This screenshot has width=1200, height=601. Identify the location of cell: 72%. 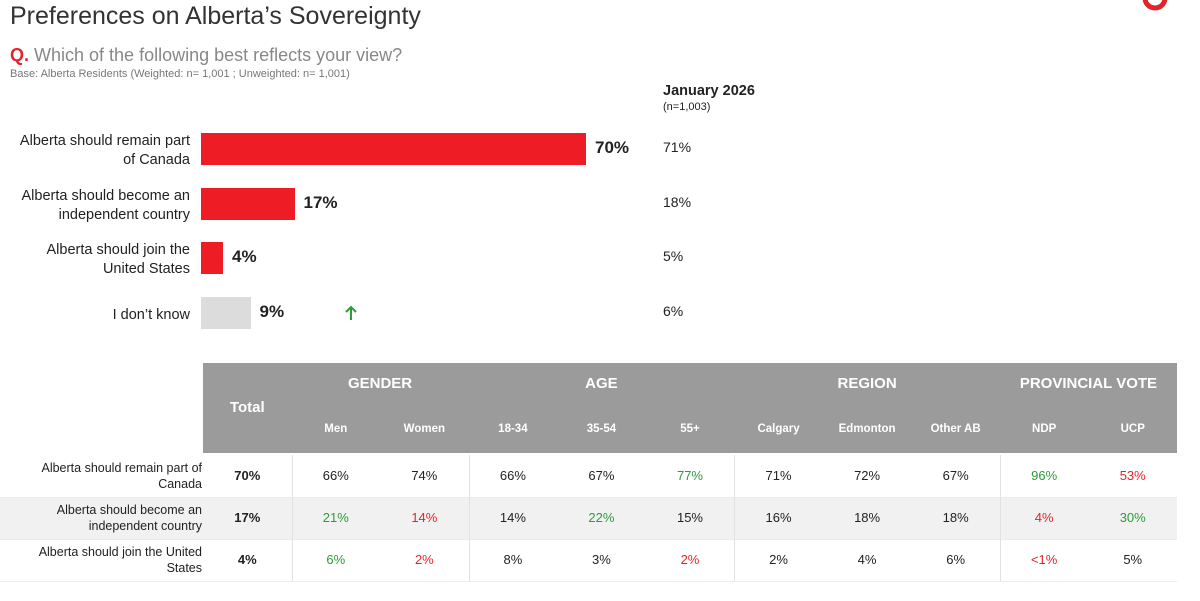
(867, 475).